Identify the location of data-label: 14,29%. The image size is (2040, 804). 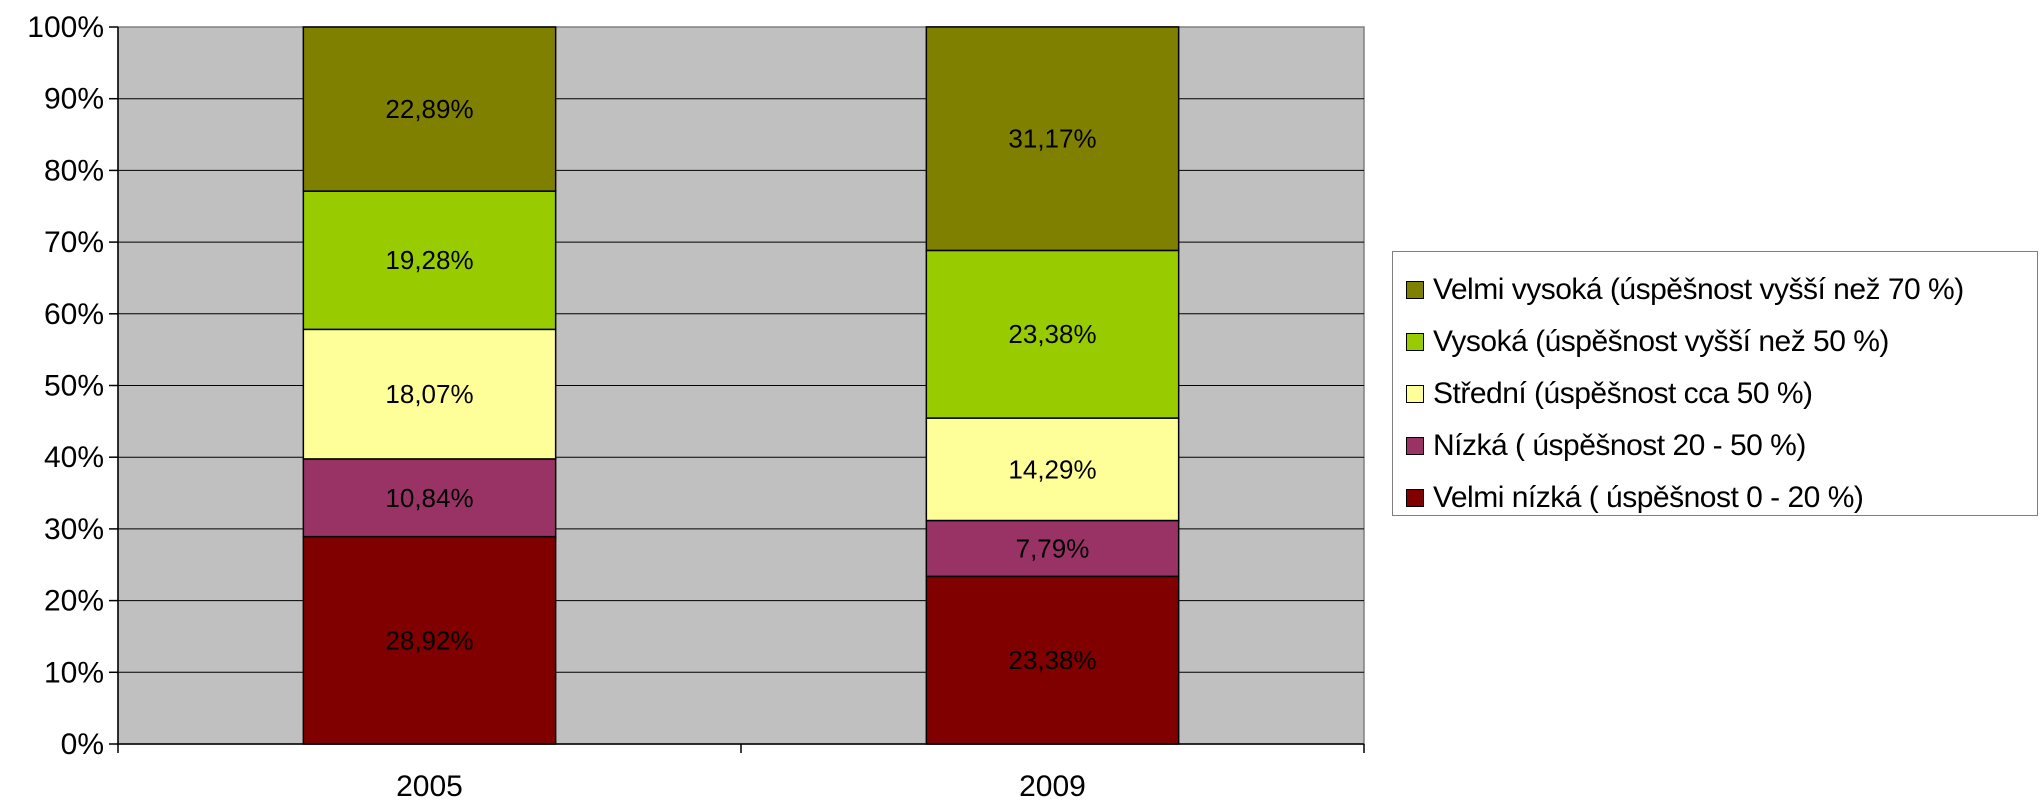
(1052, 469).